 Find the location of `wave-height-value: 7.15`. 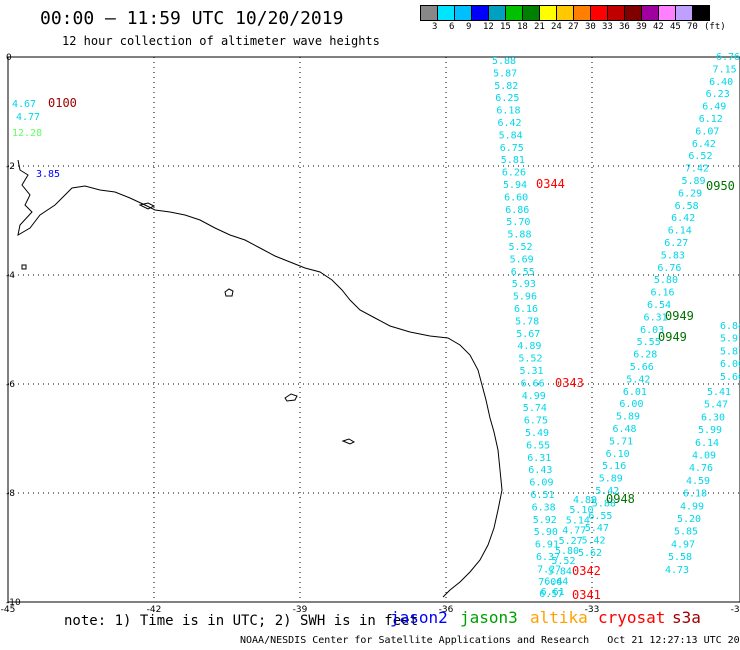

wave-height-value: 7.15 is located at coordinates (725, 69).